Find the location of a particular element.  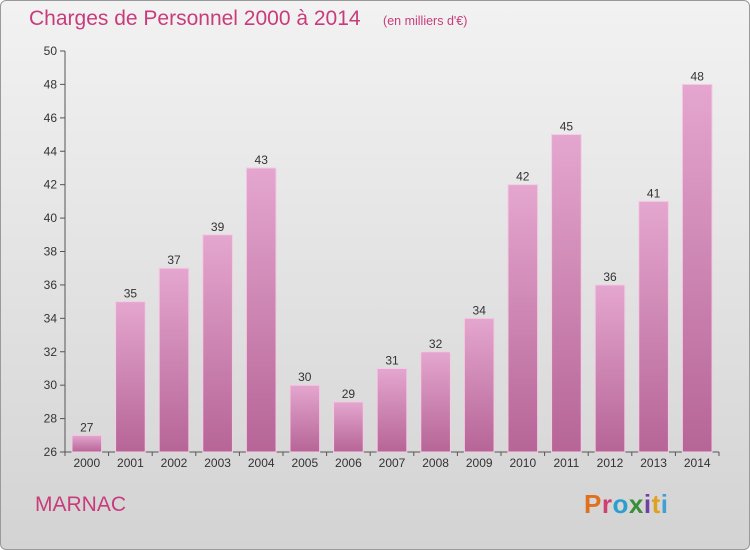

logo-letter: x is located at coordinates (636, 504).